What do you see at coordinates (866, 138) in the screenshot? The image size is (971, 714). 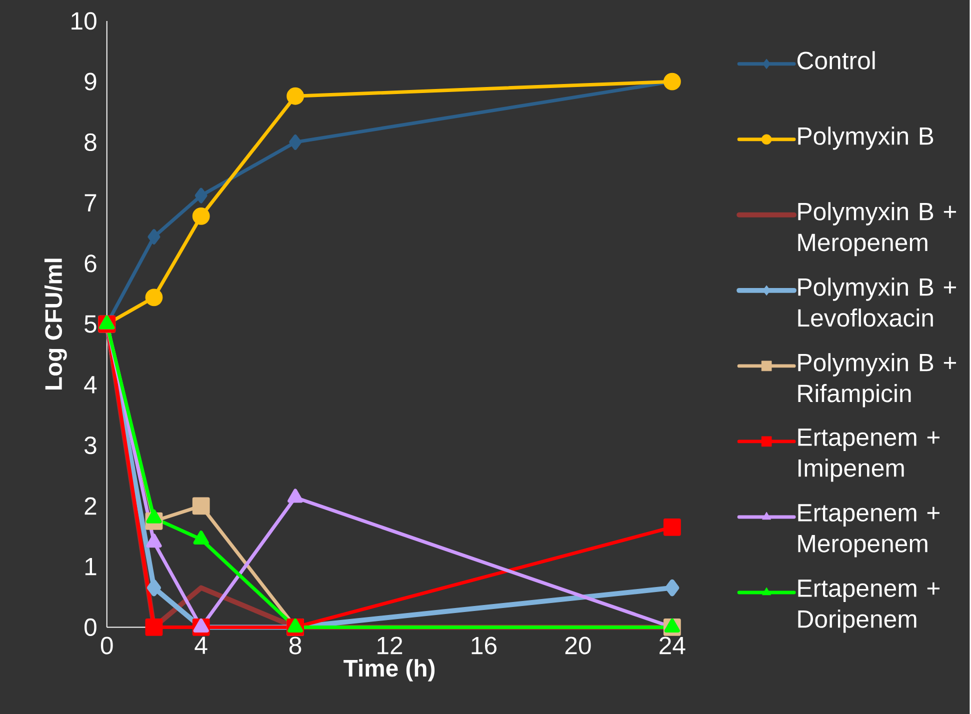 I see `legend-label: Polymyxin B` at bounding box center [866, 138].